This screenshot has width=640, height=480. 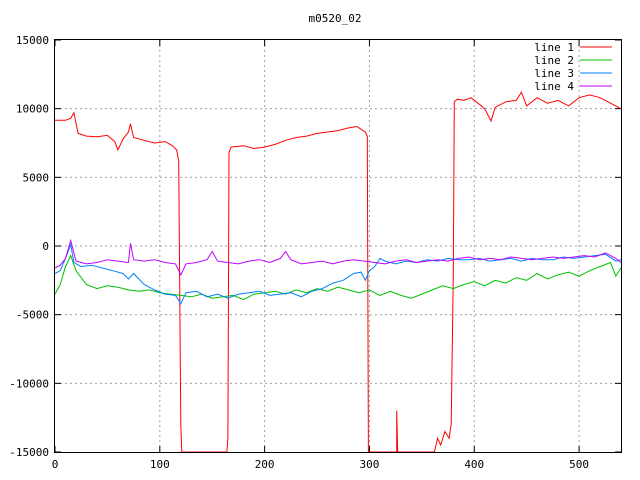 I want to click on y-tick-label: 15000, so click(x=32, y=40).